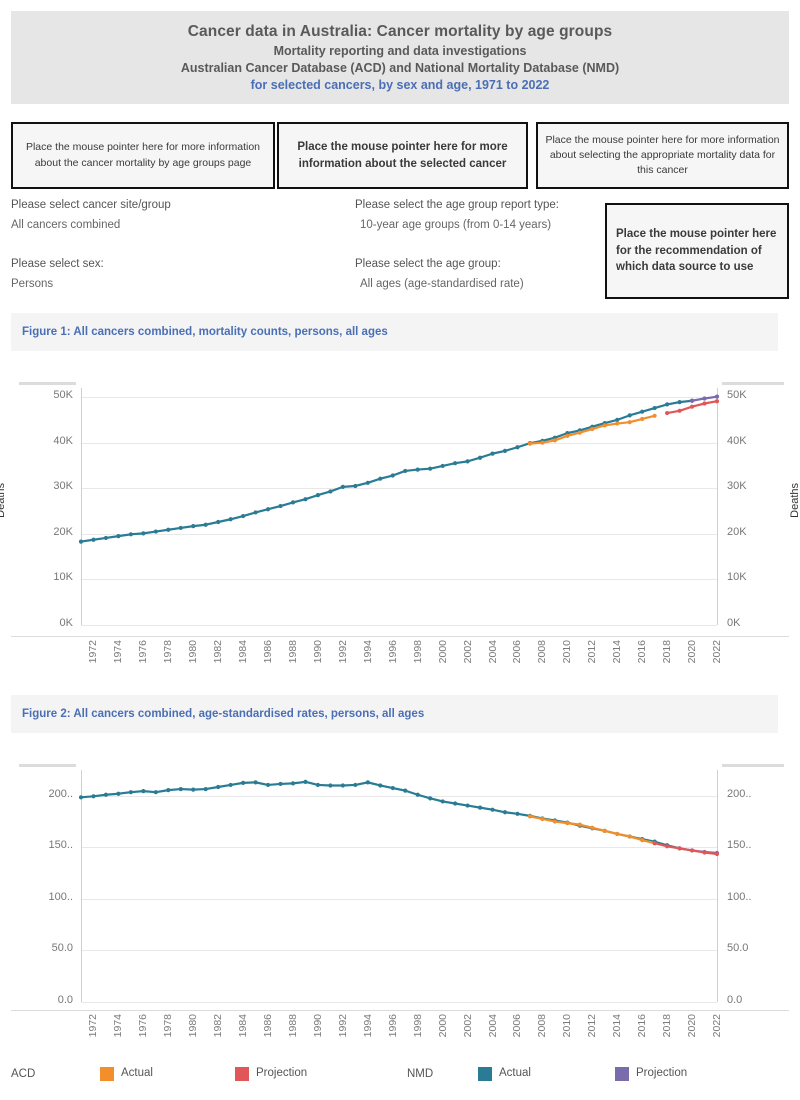 This screenshot has width=800, height=1100. Describe the element at coordinates (456, 224) in the screenshot. I see `selector-age-report-type-value: 10-year age groups (from 0-14 years)` at that location.